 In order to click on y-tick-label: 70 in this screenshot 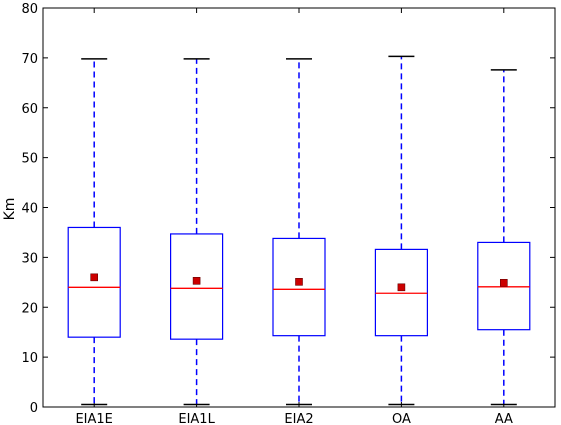, I will do `click(29, 59)`.